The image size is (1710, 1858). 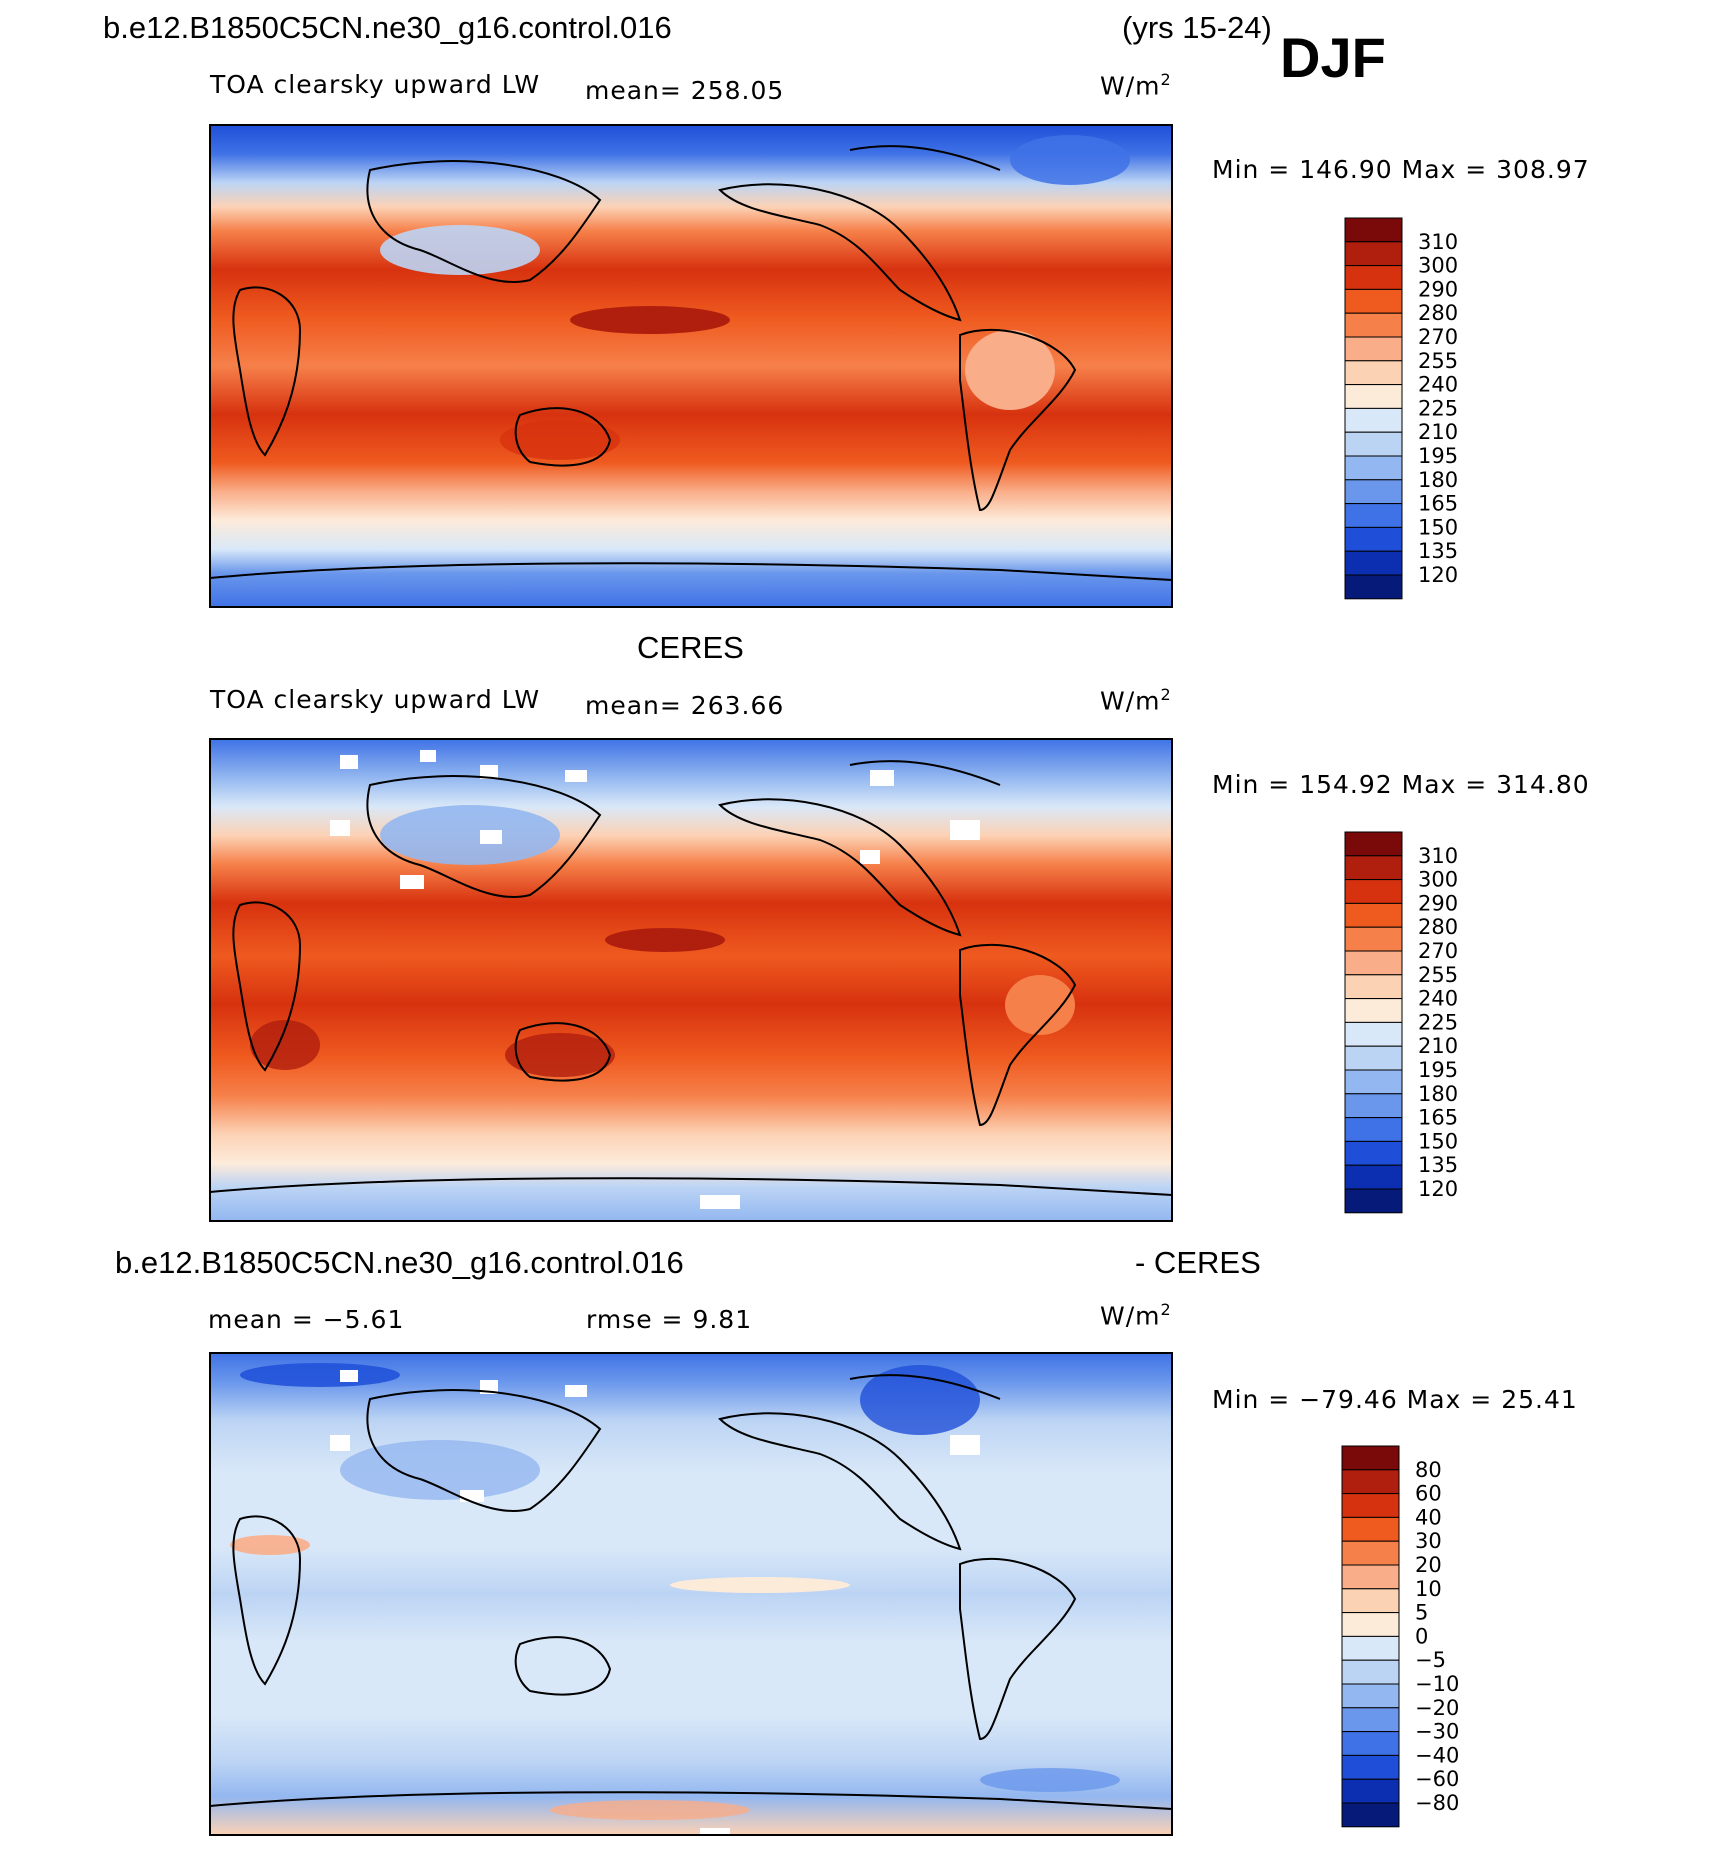 I want to click on panel3-colorbar-label: −5, so click(x=1430, y=1660).